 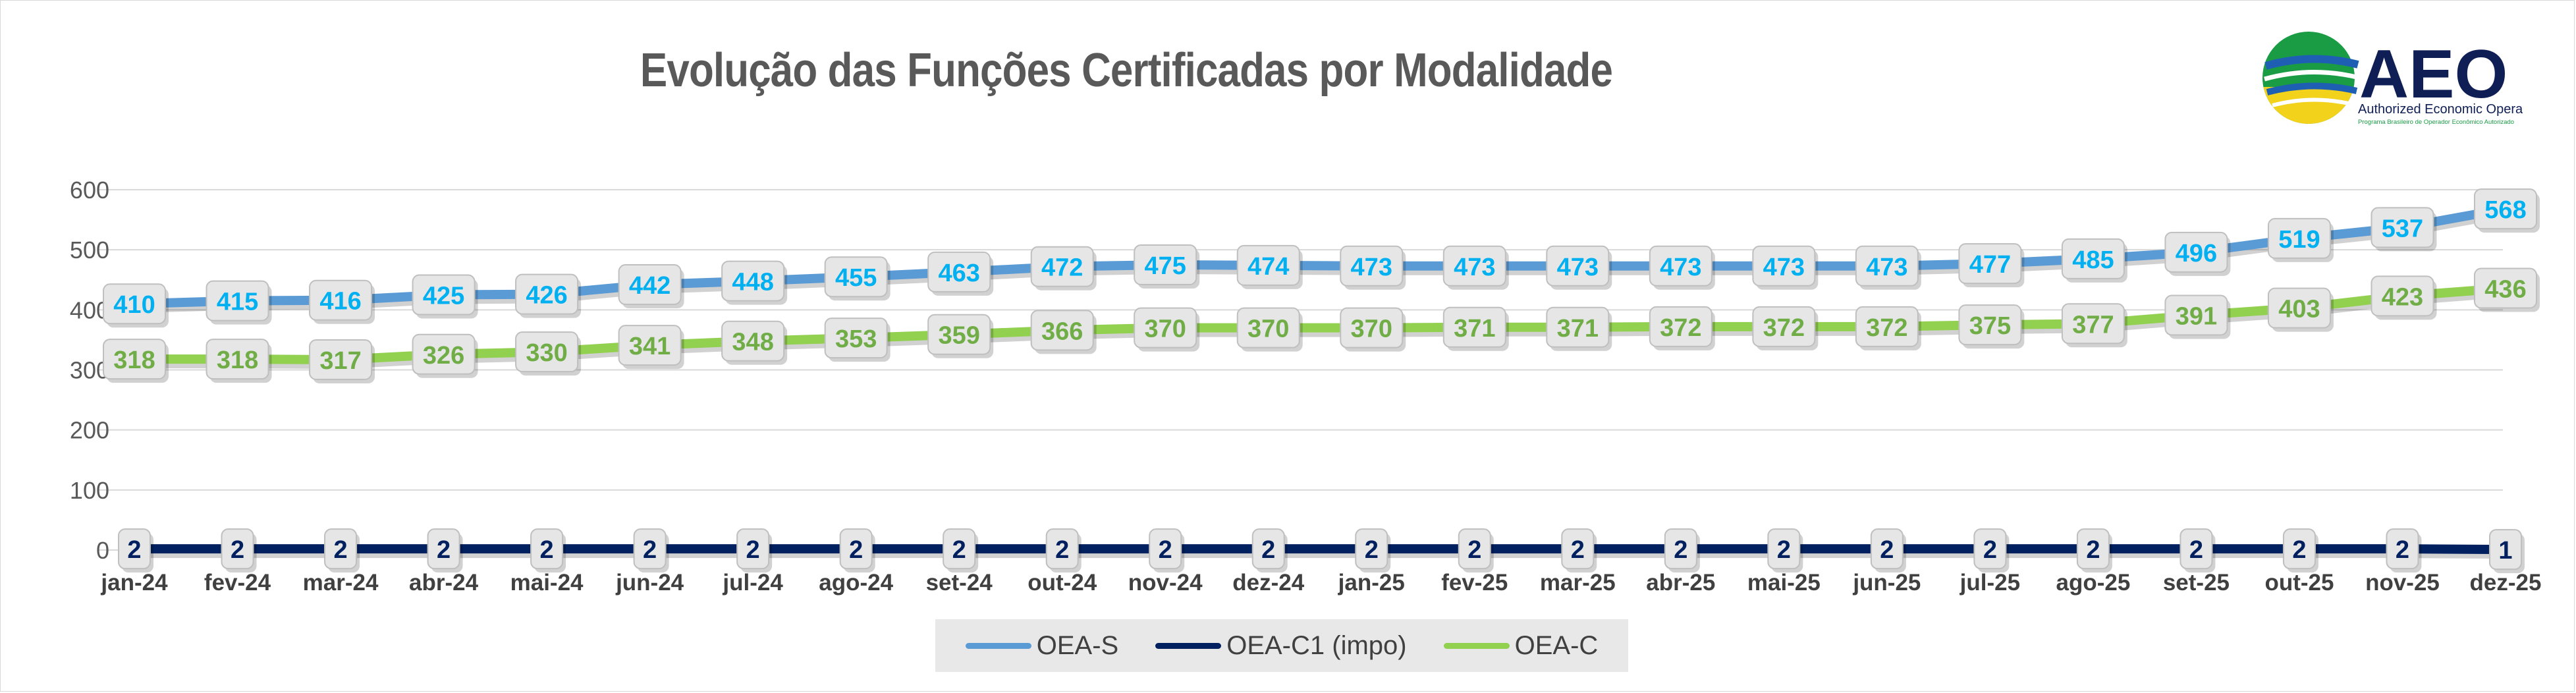 What do you see at coordinates (856, 583) in the screenshot?
I see `x-tick-label: ago-24` at bounding box center [856, 583].